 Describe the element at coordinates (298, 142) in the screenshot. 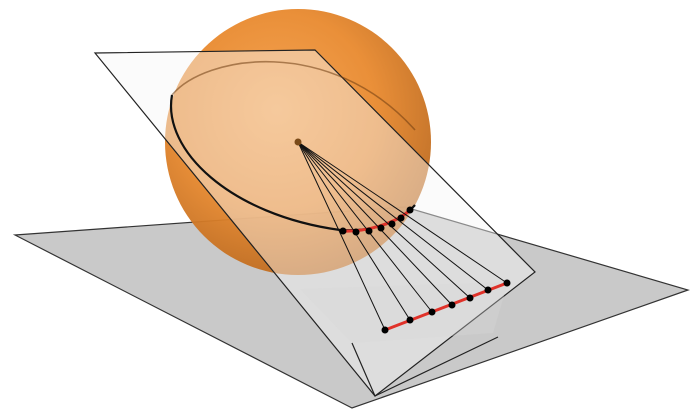

I see `center-point` at that location.